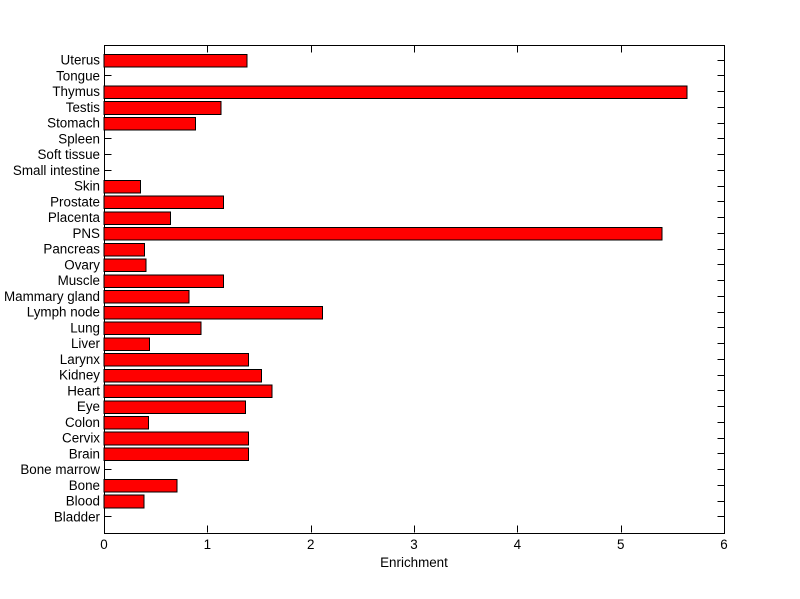 The width and height of the screenshot is (800, 599). What do you see at coordinates (85, 327) in the screenshot?
I see `svg-text: Lung` at bounding box center [85, 327].